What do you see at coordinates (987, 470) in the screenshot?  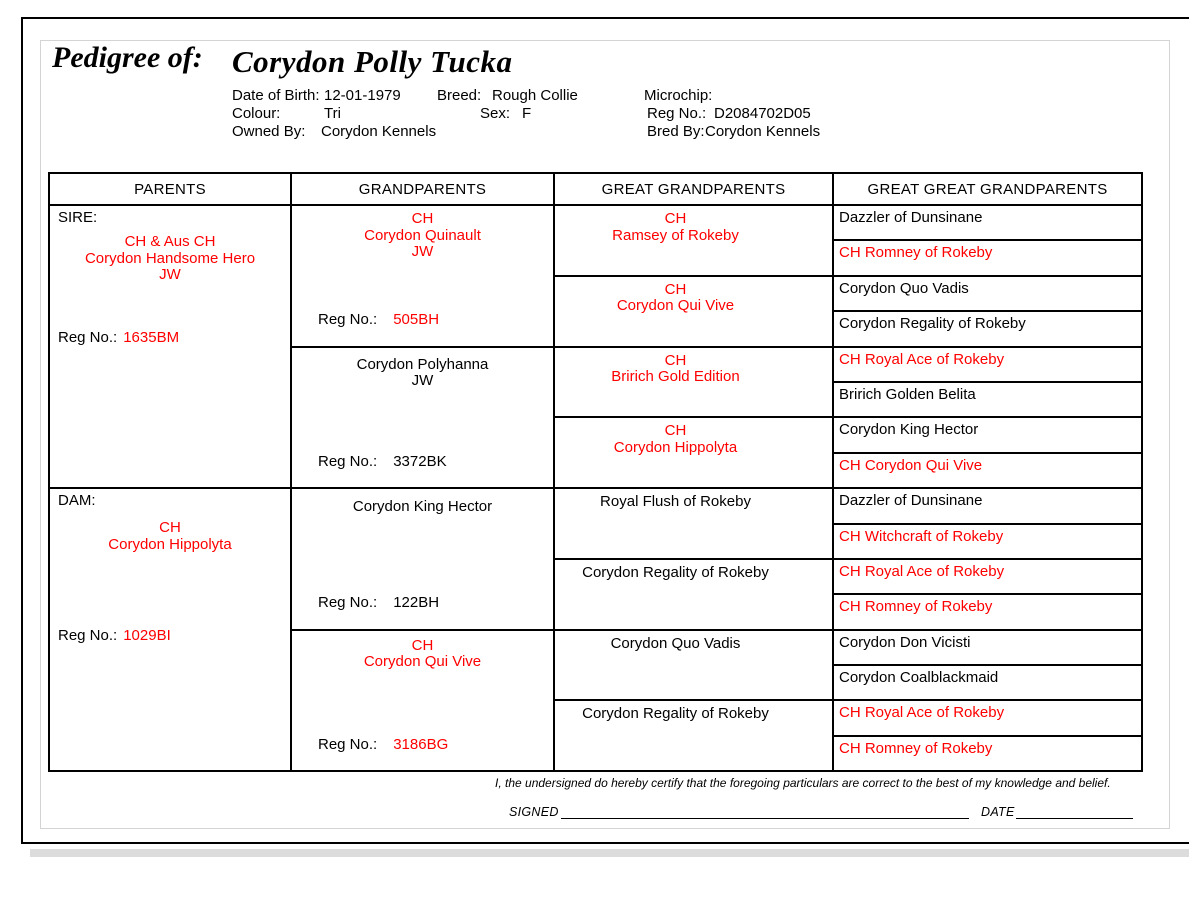 I see `ggg-cell-8: CH Corydon Qui Vive` at bounding box center [987, 470].